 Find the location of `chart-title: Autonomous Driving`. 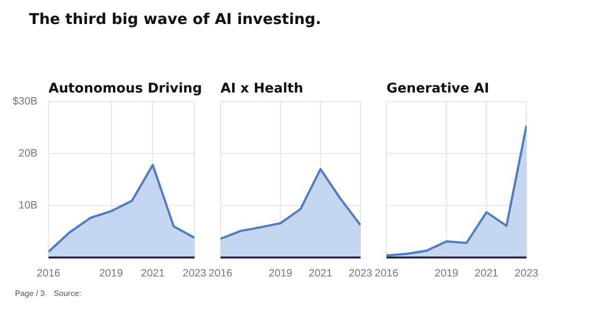

chart-title: Autonomous Driving is located at coordinates (125, 89).